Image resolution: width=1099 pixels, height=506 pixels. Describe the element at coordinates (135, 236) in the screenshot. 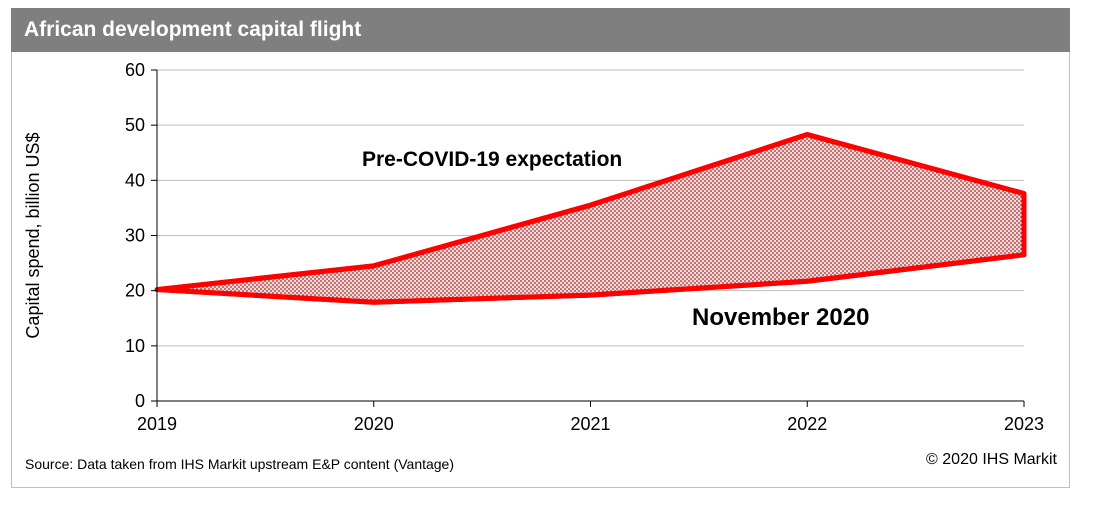

I see `y-tick-label: 30` at that location.